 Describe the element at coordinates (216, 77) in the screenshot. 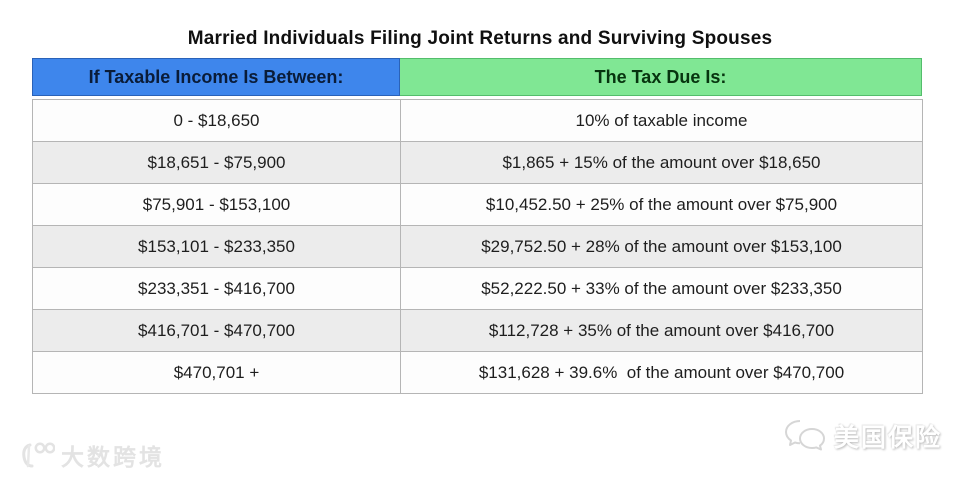

I see `header-cell-income: If Taxable Income Is Between:` at that location.